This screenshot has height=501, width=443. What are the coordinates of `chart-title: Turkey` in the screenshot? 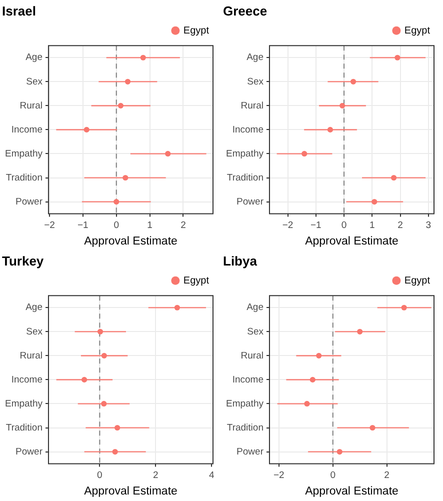 It's located at (23, 260).